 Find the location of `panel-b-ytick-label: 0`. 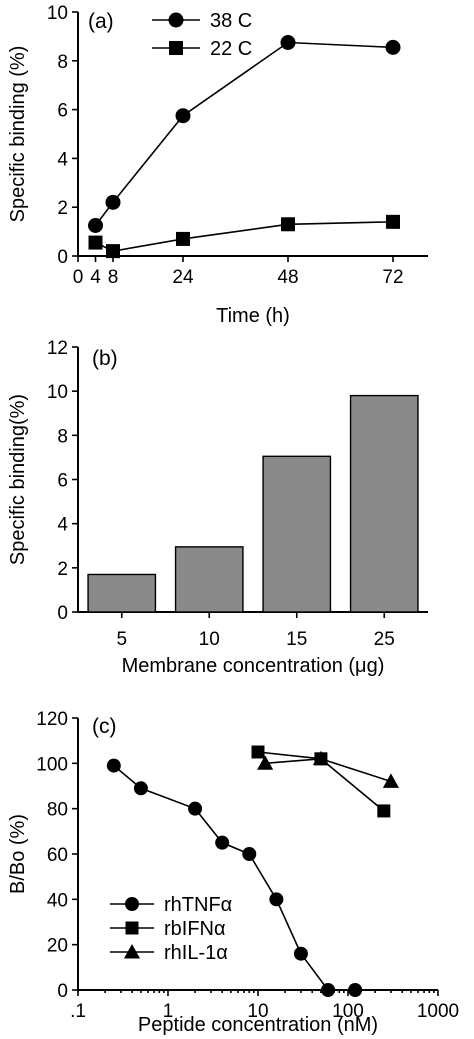

panel-b-ytick-label: 0 is located at coordinates (62, 613).